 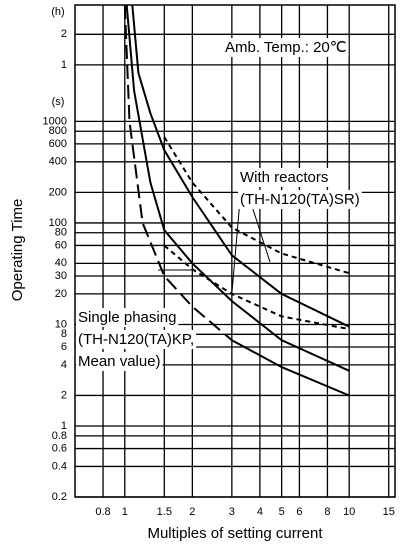 I want to click on annotation: Mean value), so click(x=119, y=361).